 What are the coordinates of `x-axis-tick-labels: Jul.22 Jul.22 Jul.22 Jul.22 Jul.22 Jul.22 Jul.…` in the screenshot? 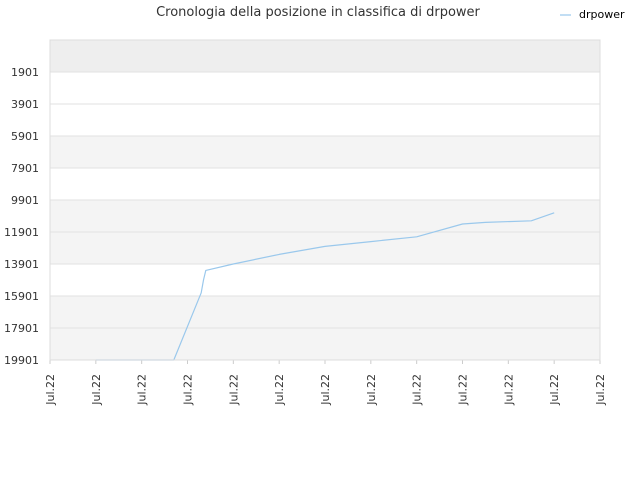 It's located at (325, 383).